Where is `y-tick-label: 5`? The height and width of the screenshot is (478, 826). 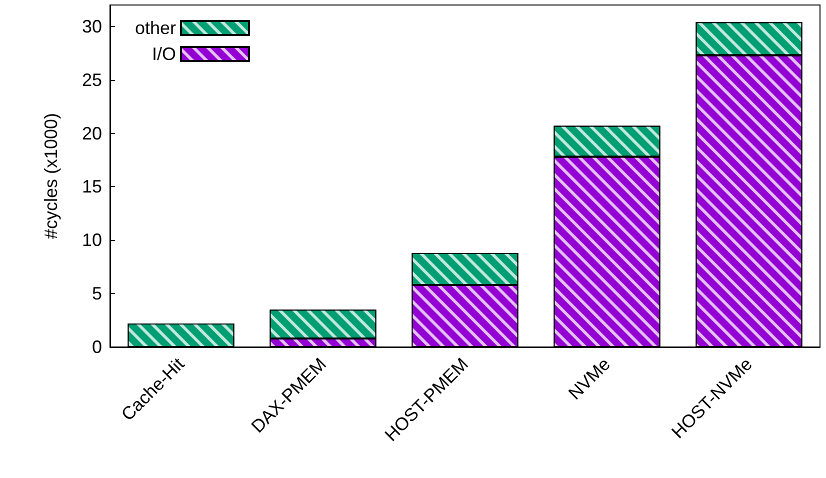
y-tick-label: 5 is located at coordinates (97, 294).